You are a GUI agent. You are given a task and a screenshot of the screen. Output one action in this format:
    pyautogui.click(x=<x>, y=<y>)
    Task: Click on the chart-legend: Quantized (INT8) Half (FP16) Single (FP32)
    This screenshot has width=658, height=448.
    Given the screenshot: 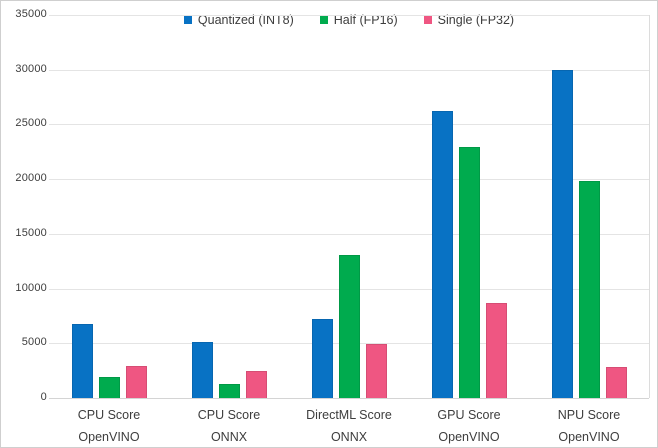 What is the action you would take?
    pyautogui.click(x=349, y=20)
    